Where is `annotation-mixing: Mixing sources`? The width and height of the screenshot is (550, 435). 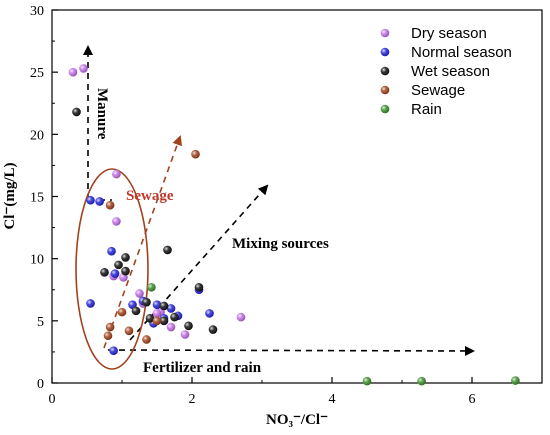 annotation-mixing: Mixing sources is located at coordinates (280, 244).